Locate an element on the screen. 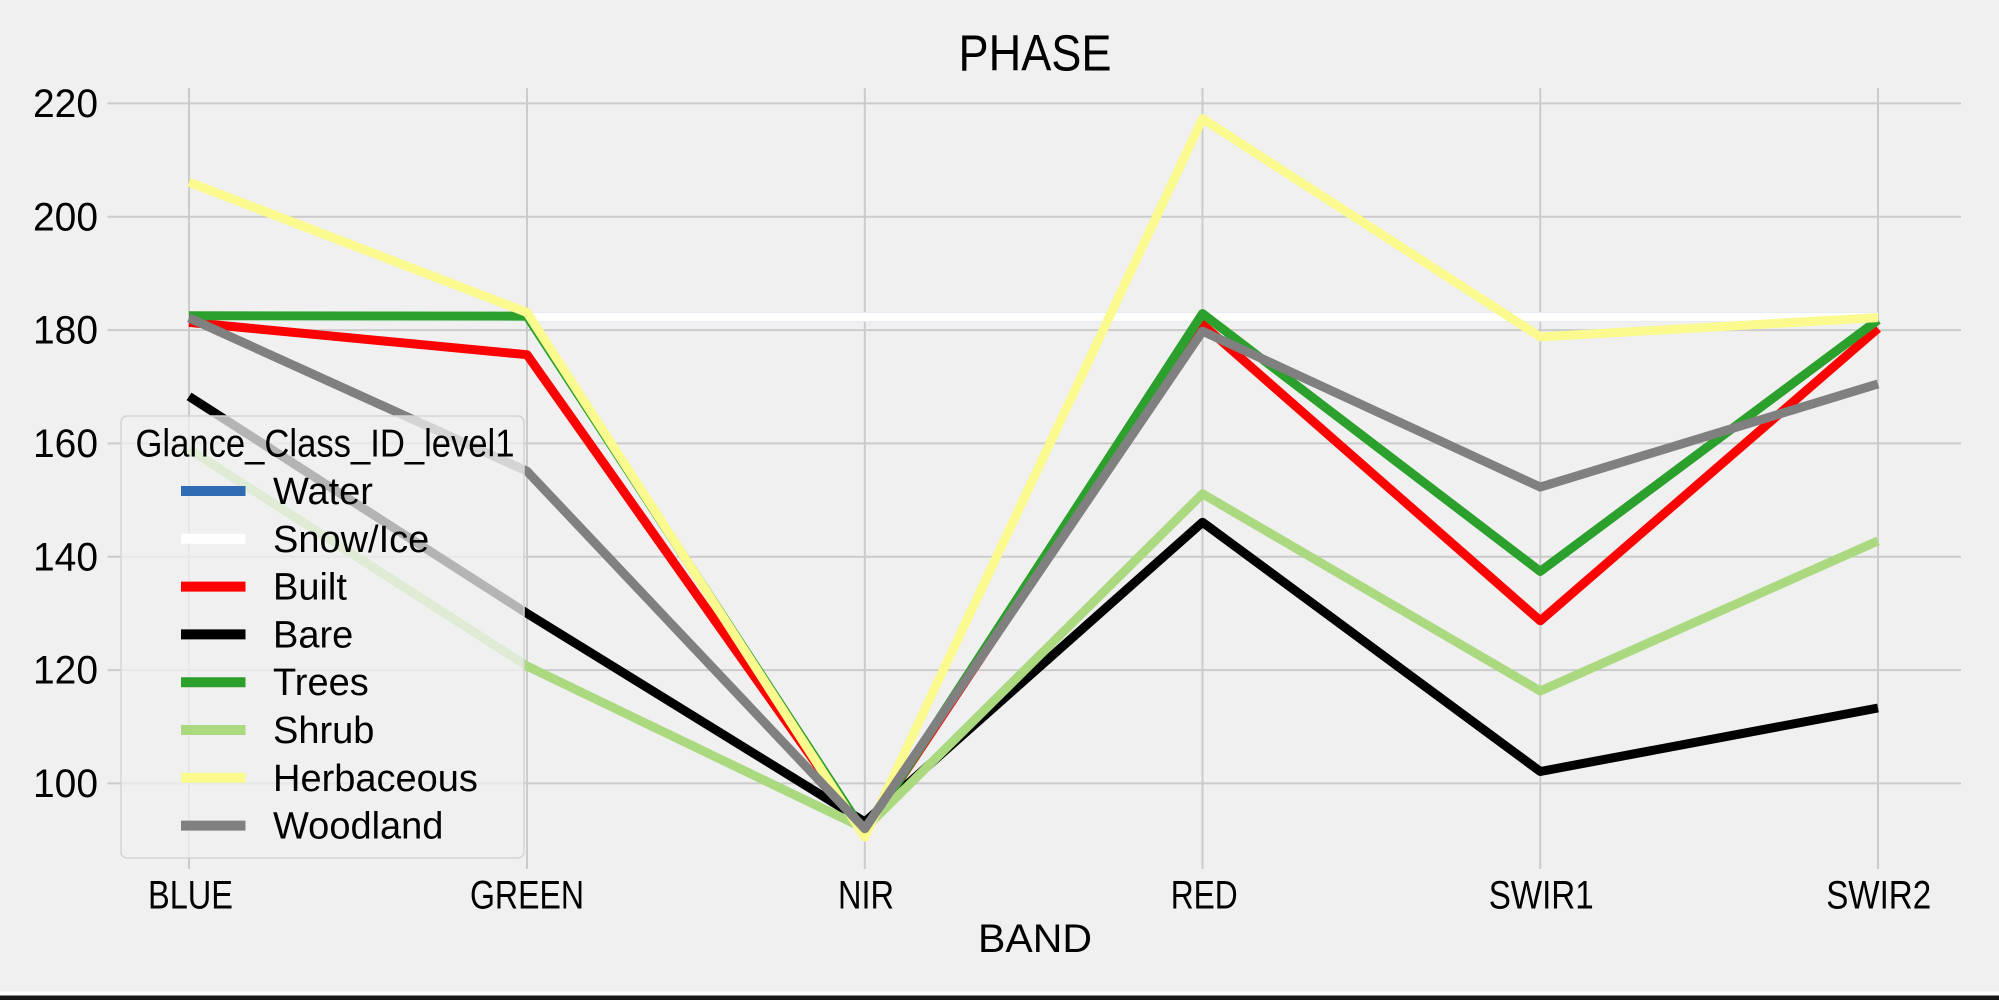 This screenshot has height=1000, width=1999. svg-text: 160 is located at coordinates (65, 444).